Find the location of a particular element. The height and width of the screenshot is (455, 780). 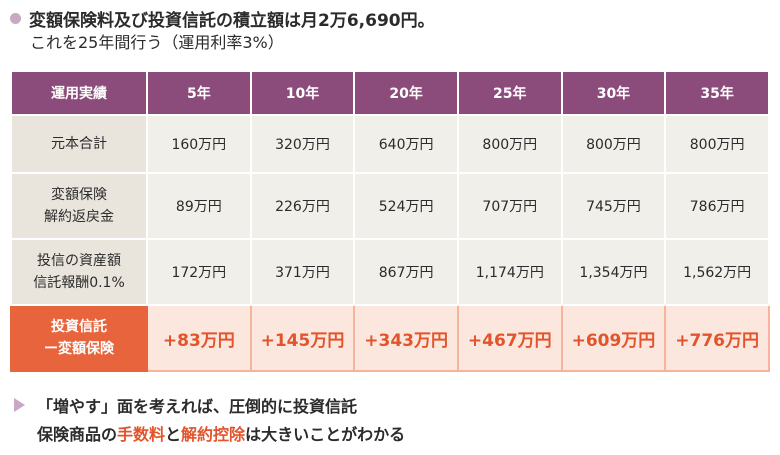

table-header-row: 運用実績 5年 10年 20年 25年 30年 35年 is located at coordinates (390, 93).